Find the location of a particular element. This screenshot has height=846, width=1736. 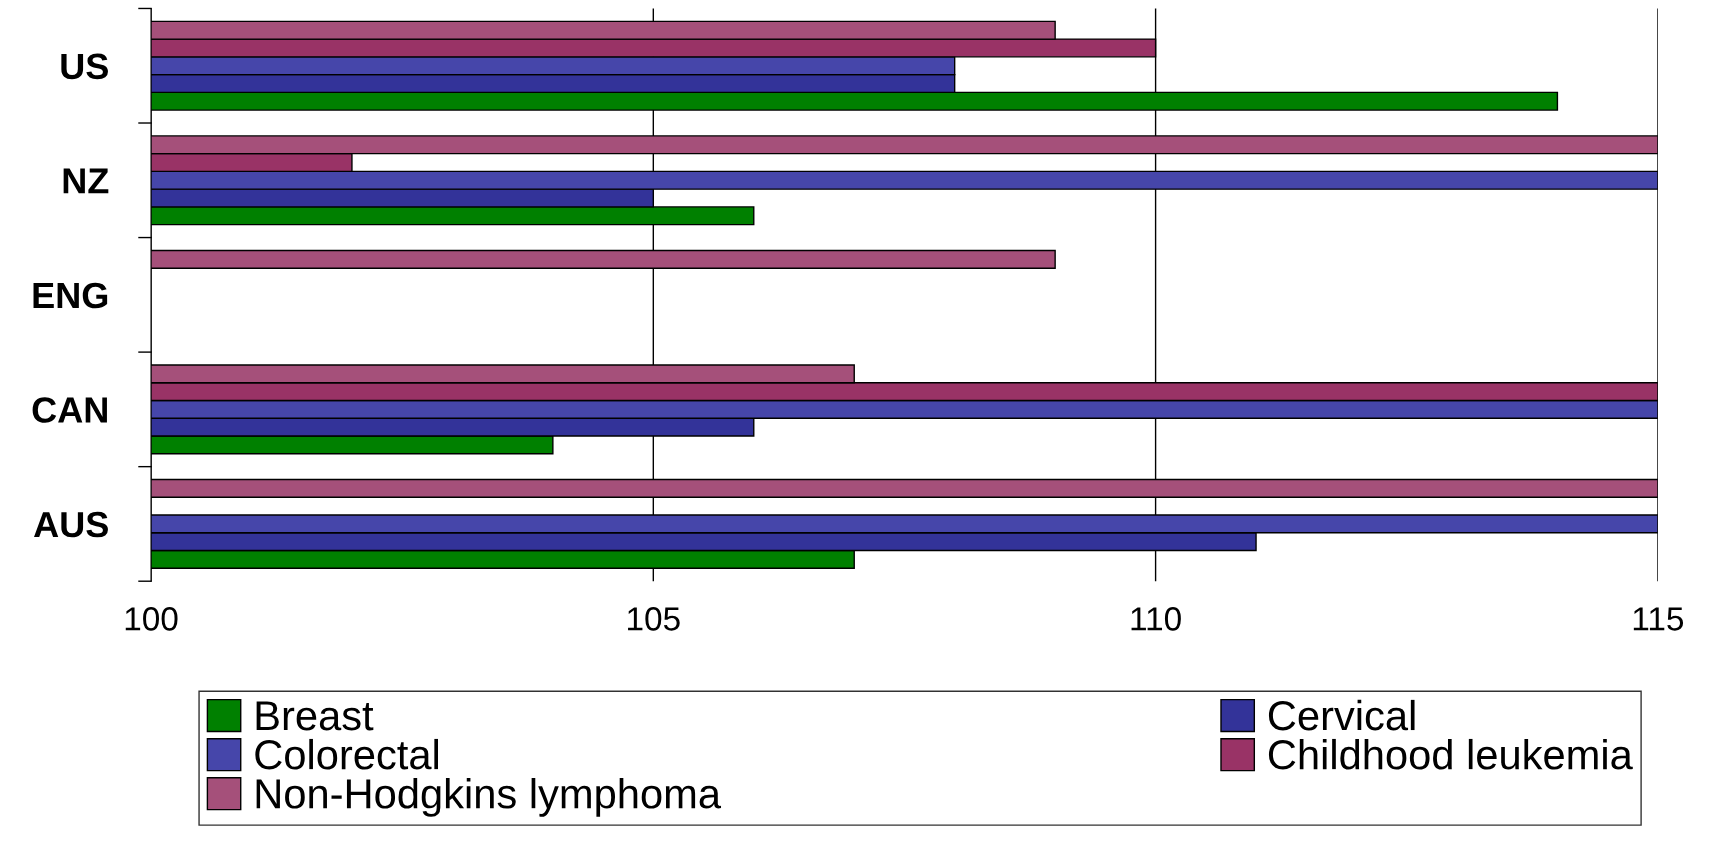

y-tick-label: CAN is located at coordinates (69, 410).